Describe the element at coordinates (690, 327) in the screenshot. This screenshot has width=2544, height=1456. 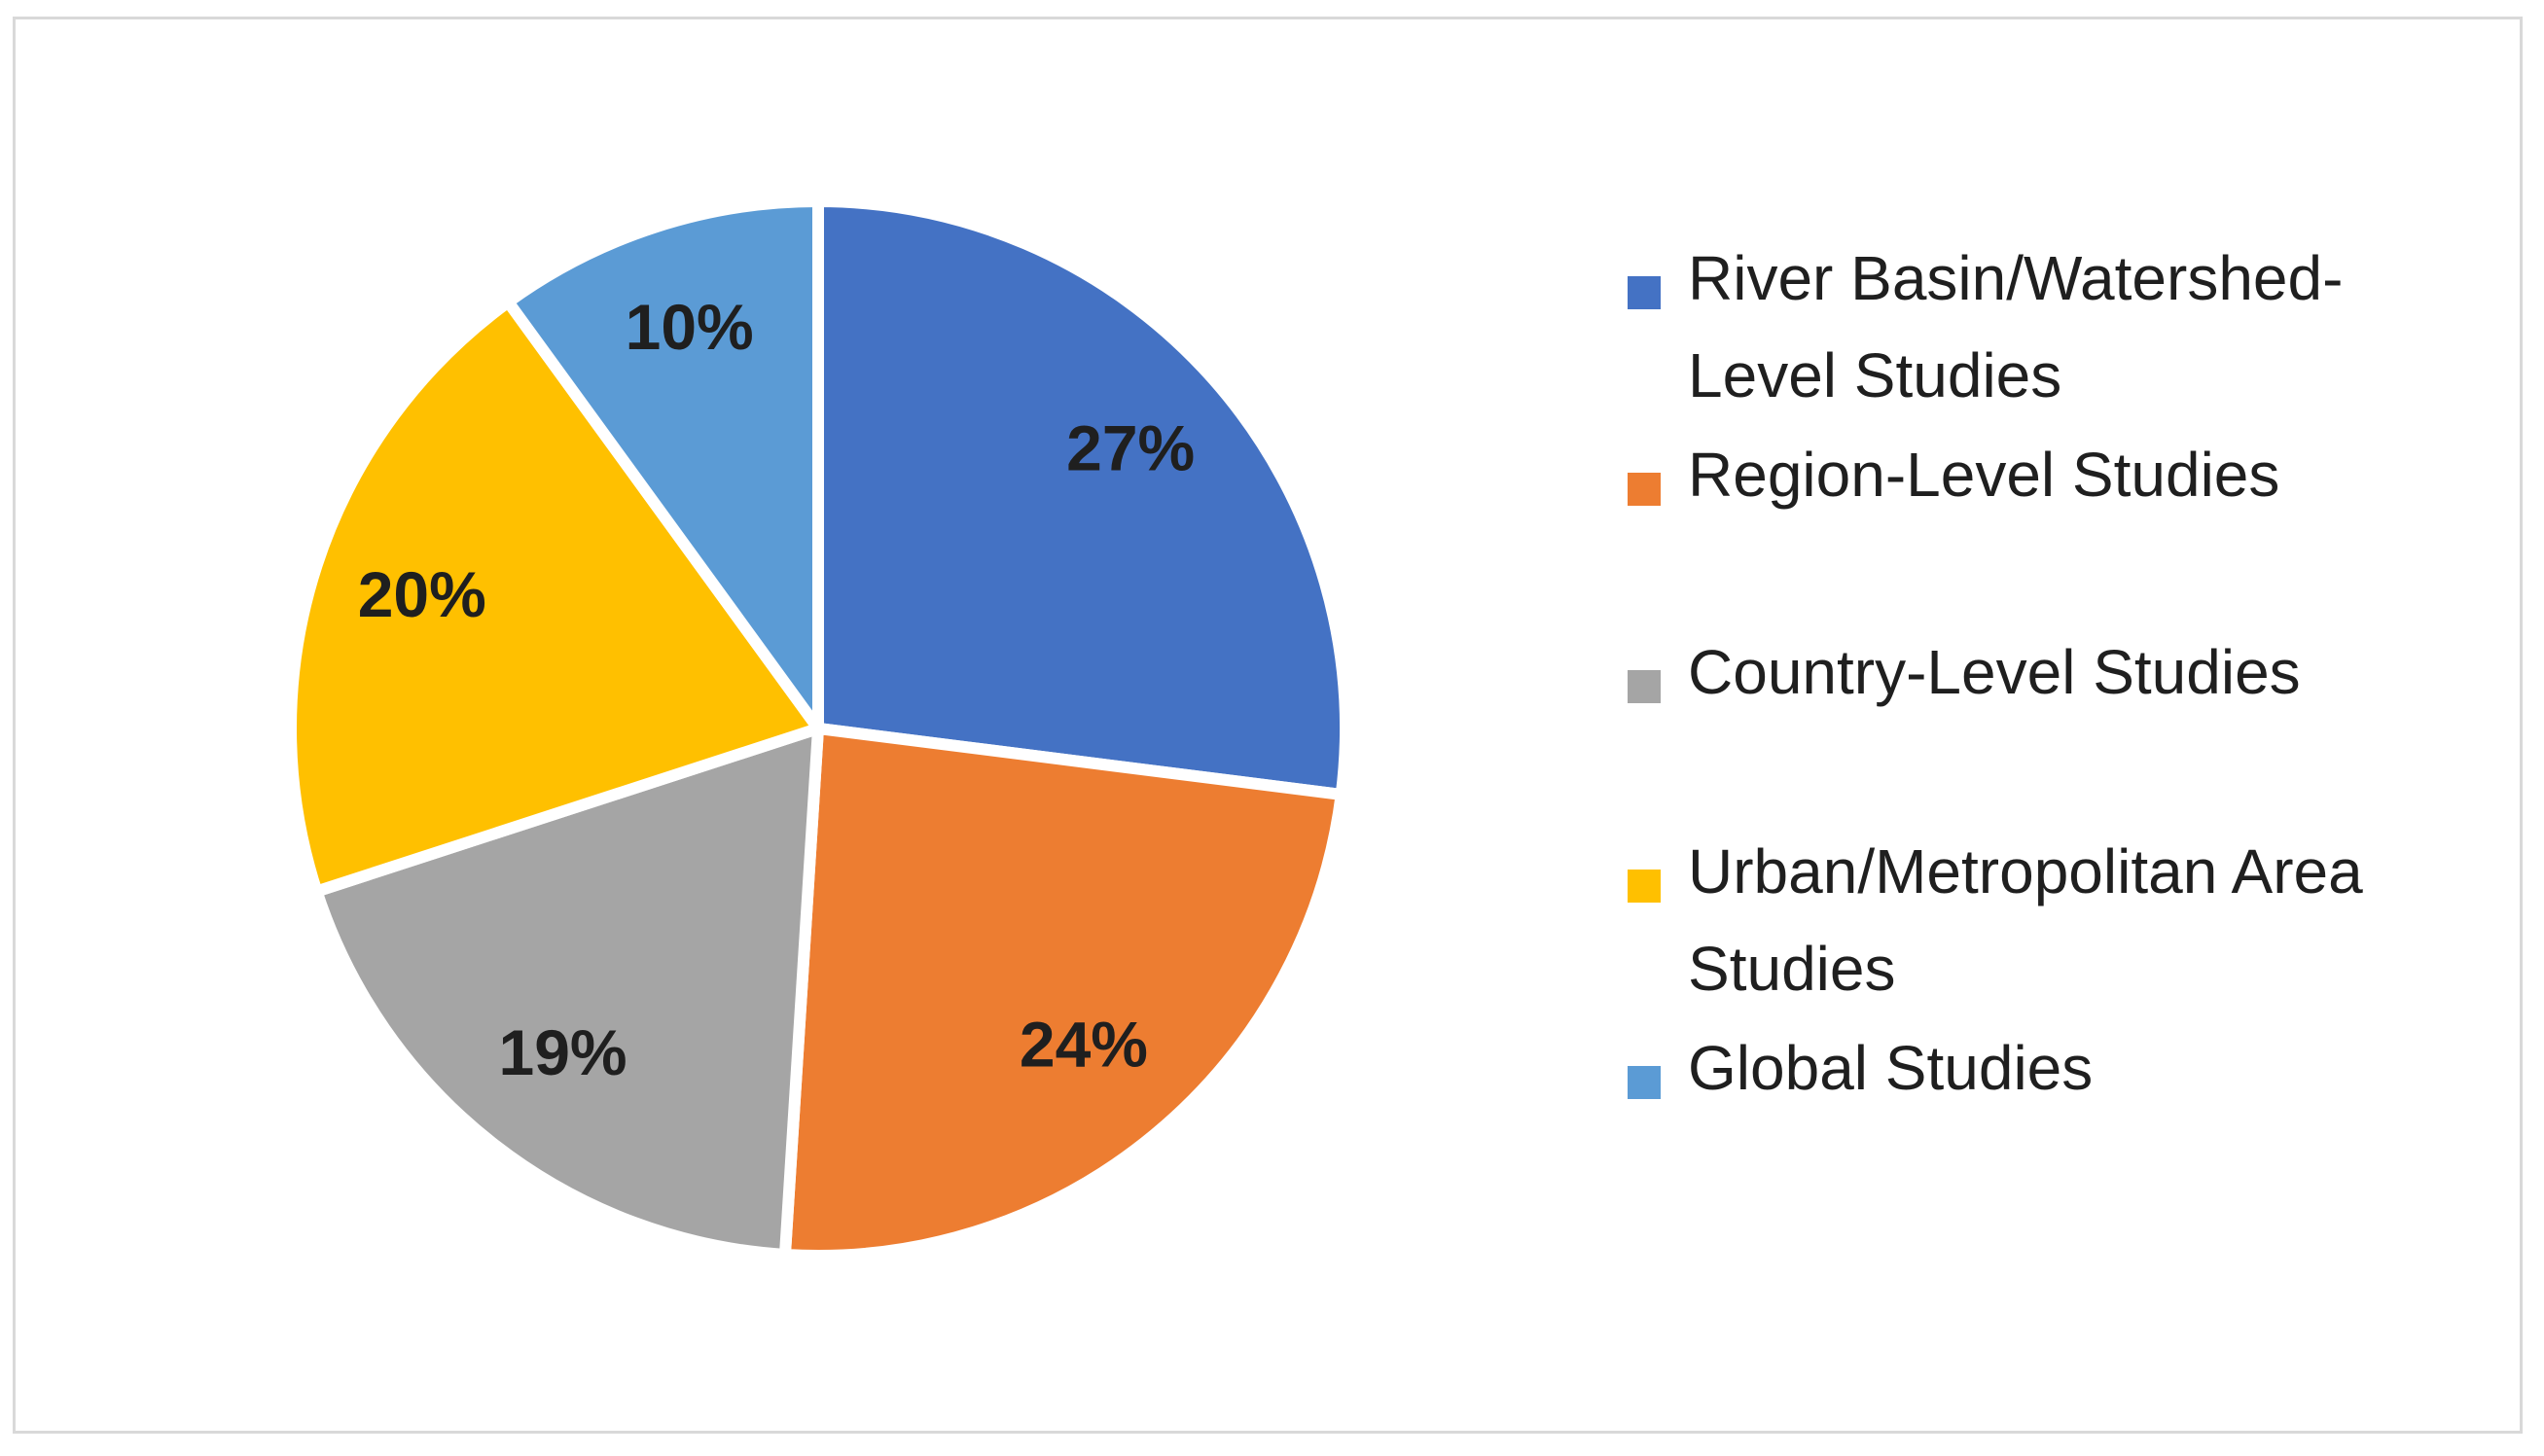
I see `data-label: 10%` at that location.